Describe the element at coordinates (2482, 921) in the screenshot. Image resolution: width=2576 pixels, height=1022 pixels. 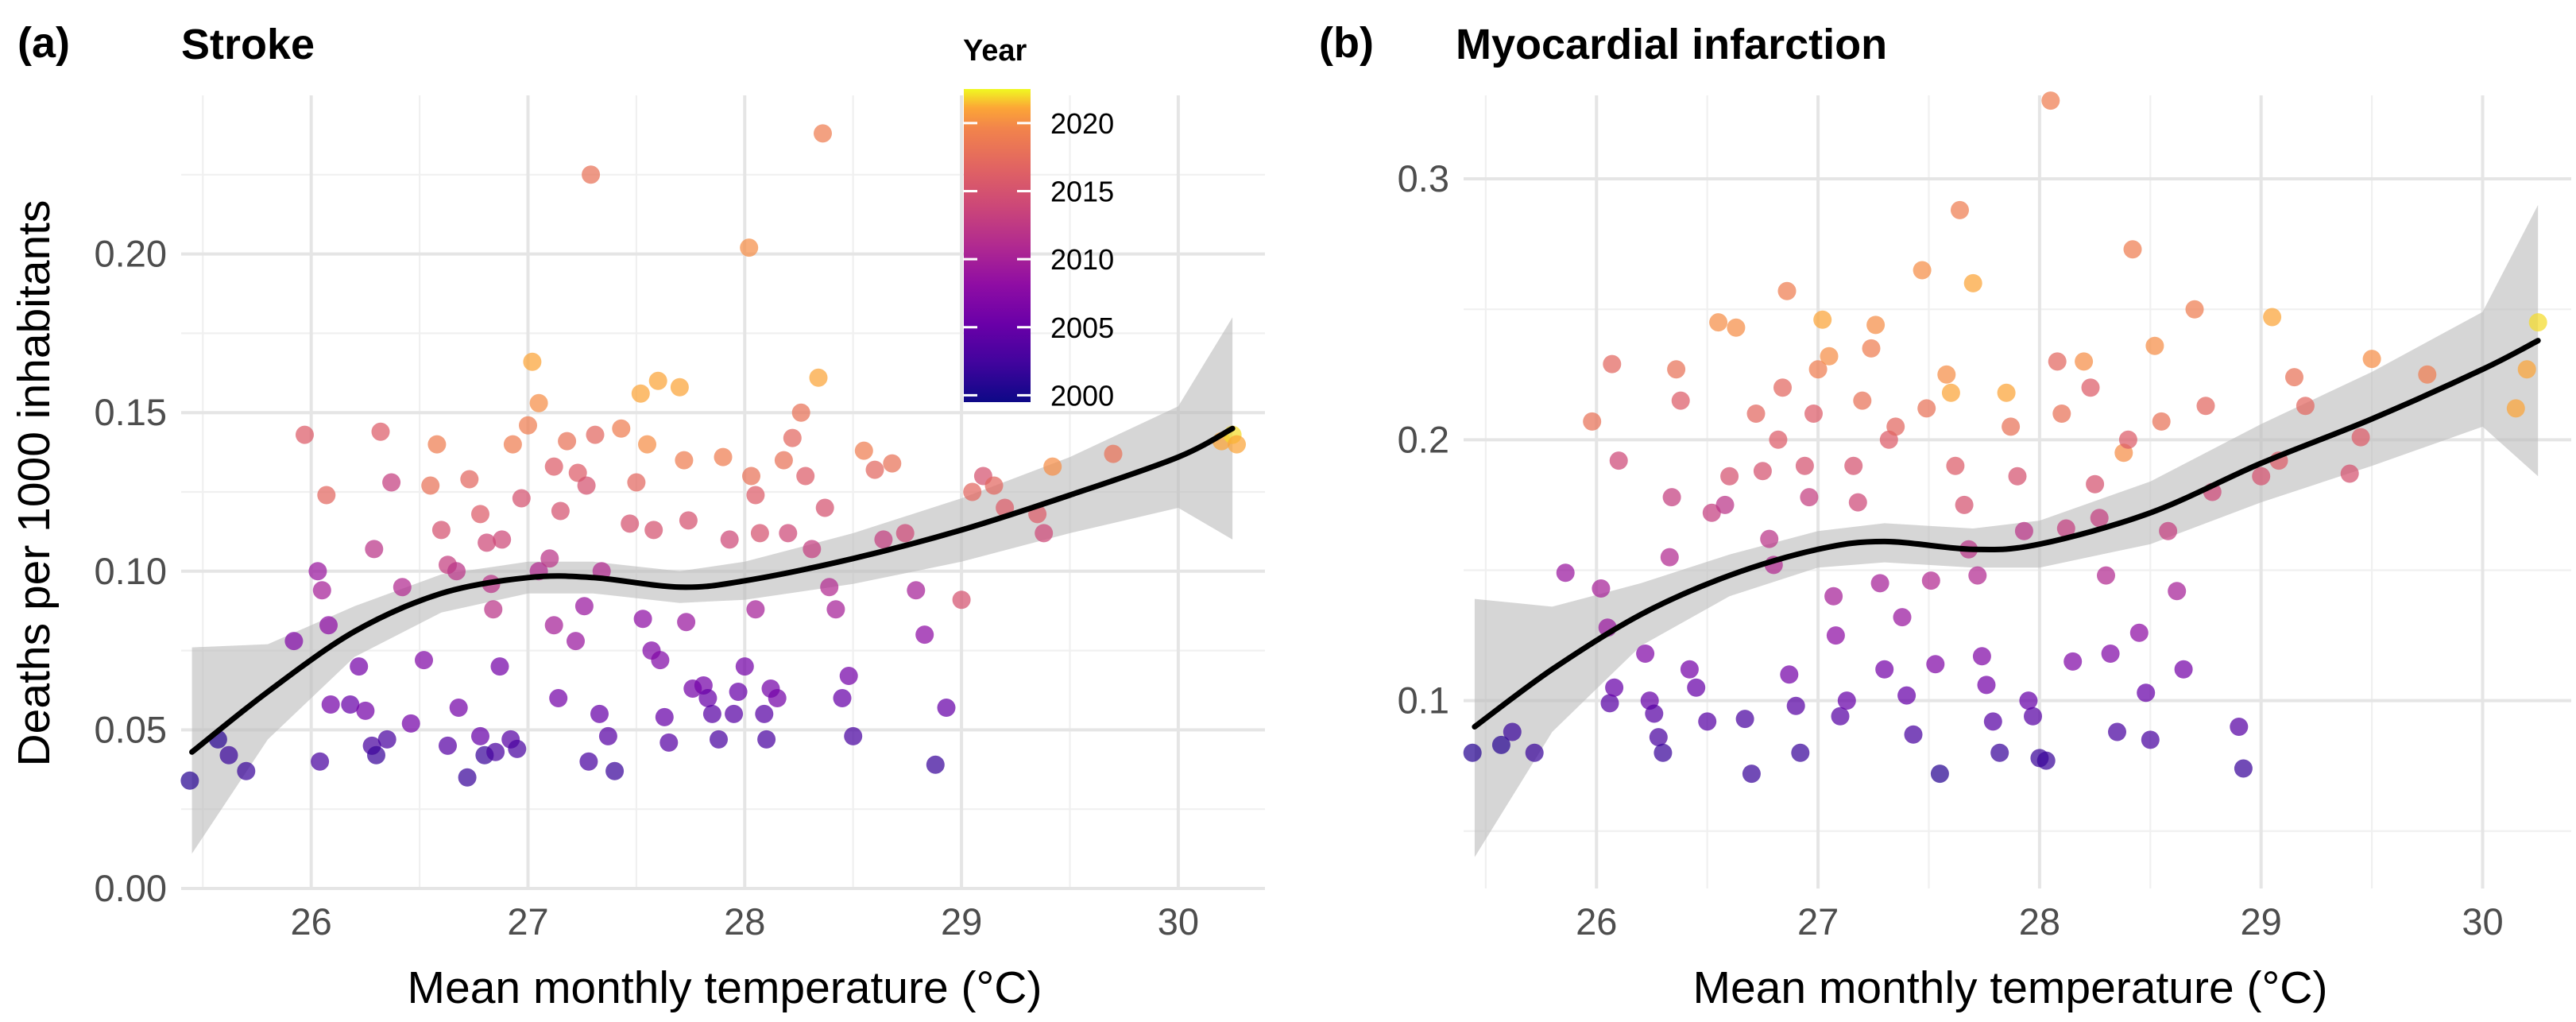
I see `x-tick-label: 30` at that location.